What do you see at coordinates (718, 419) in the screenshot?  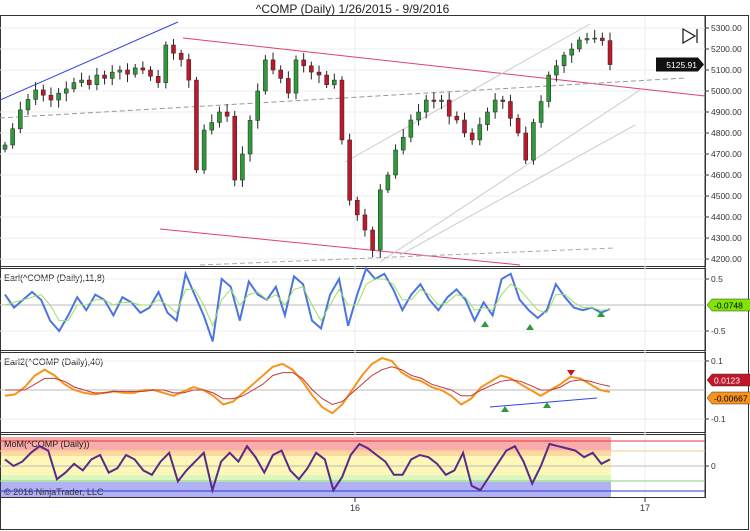 I see `y-tick-label: -0.1` at bounding box center [718, 419].